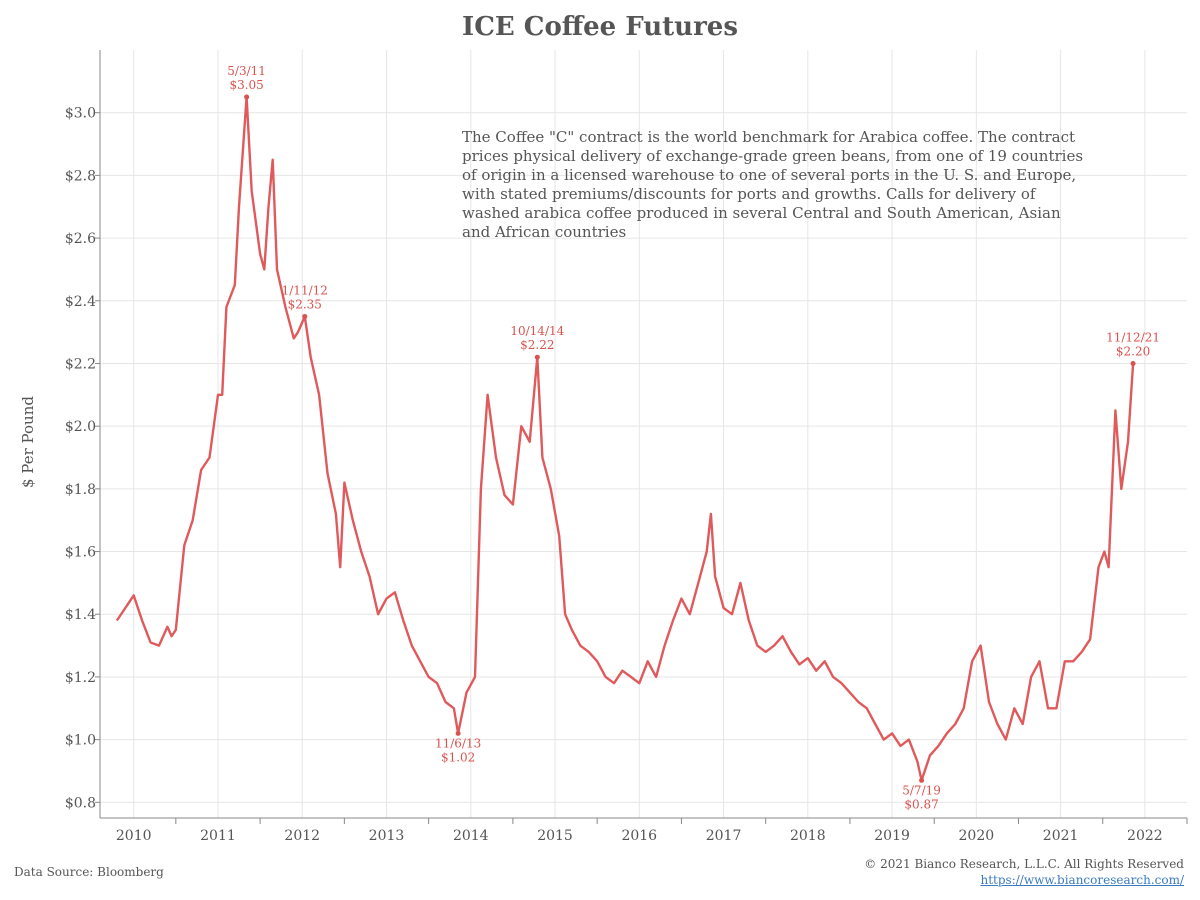 Image resolution: width=1200 pixels, height=900 pixels. What do you see at coordinates (305, 304) in the screenshot?
I see `annotation-value: $2.35` at bounding box center [305, 304].